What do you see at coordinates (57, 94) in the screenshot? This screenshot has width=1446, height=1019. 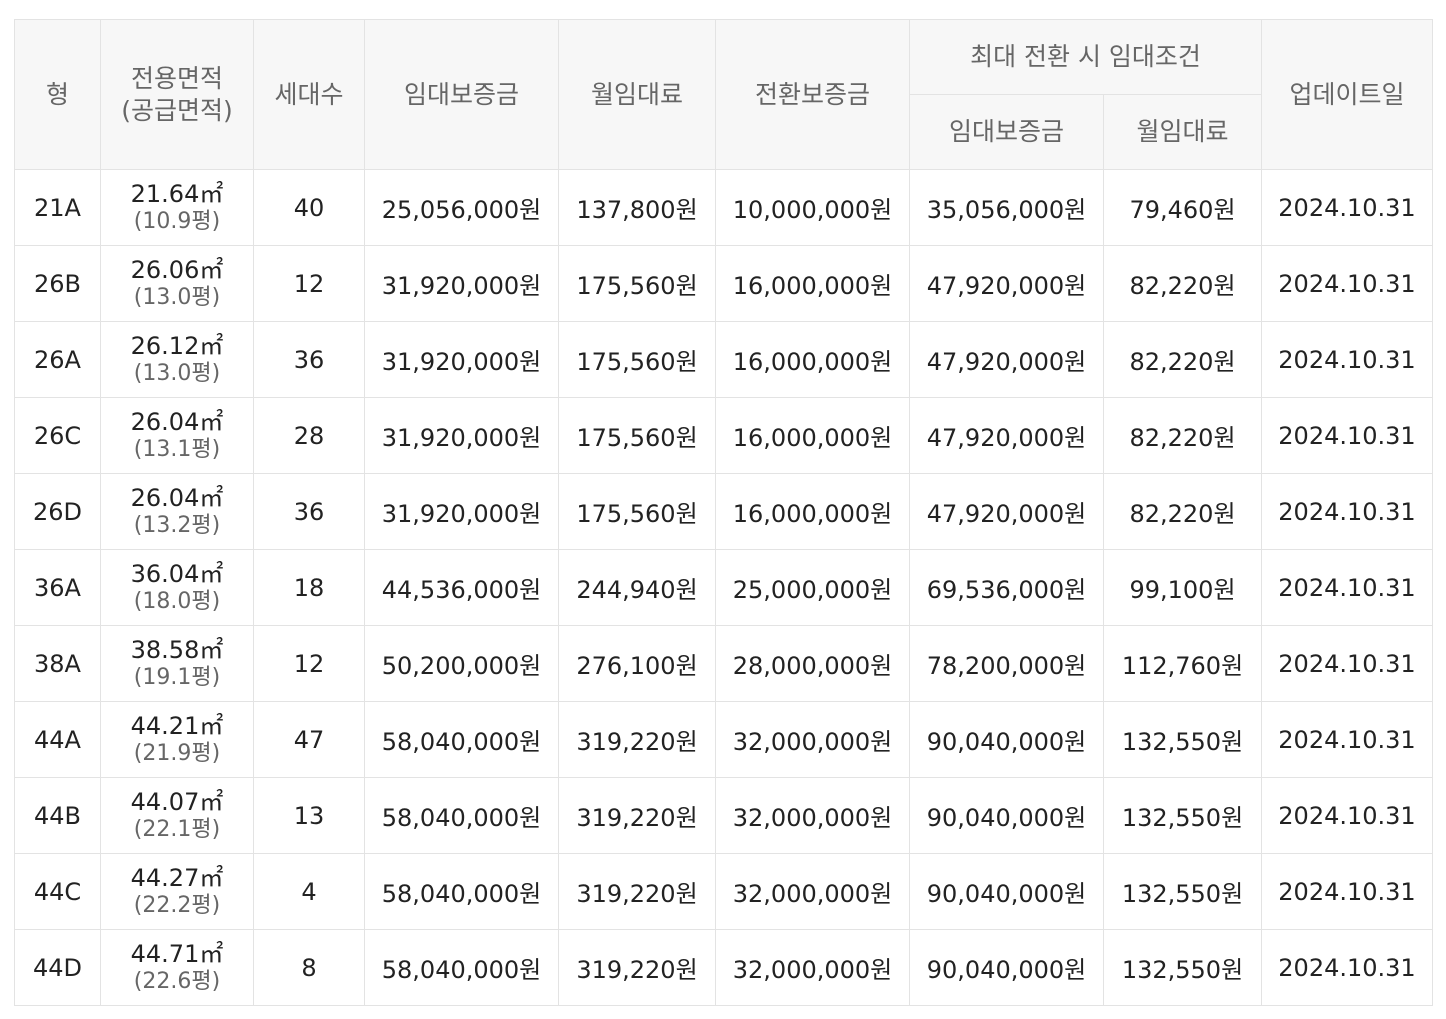 I see `header-type: 형` at bounding box center [57, 94].